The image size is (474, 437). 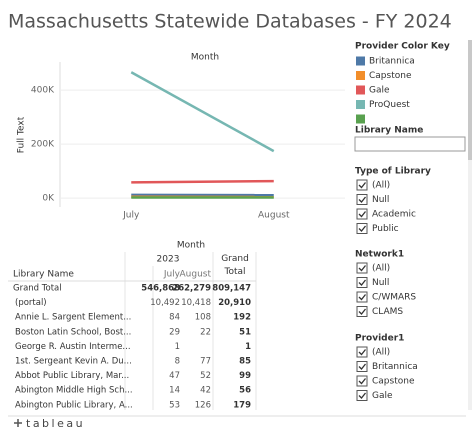 I want to click on table-cell: 52, so click(x=205, y=376).